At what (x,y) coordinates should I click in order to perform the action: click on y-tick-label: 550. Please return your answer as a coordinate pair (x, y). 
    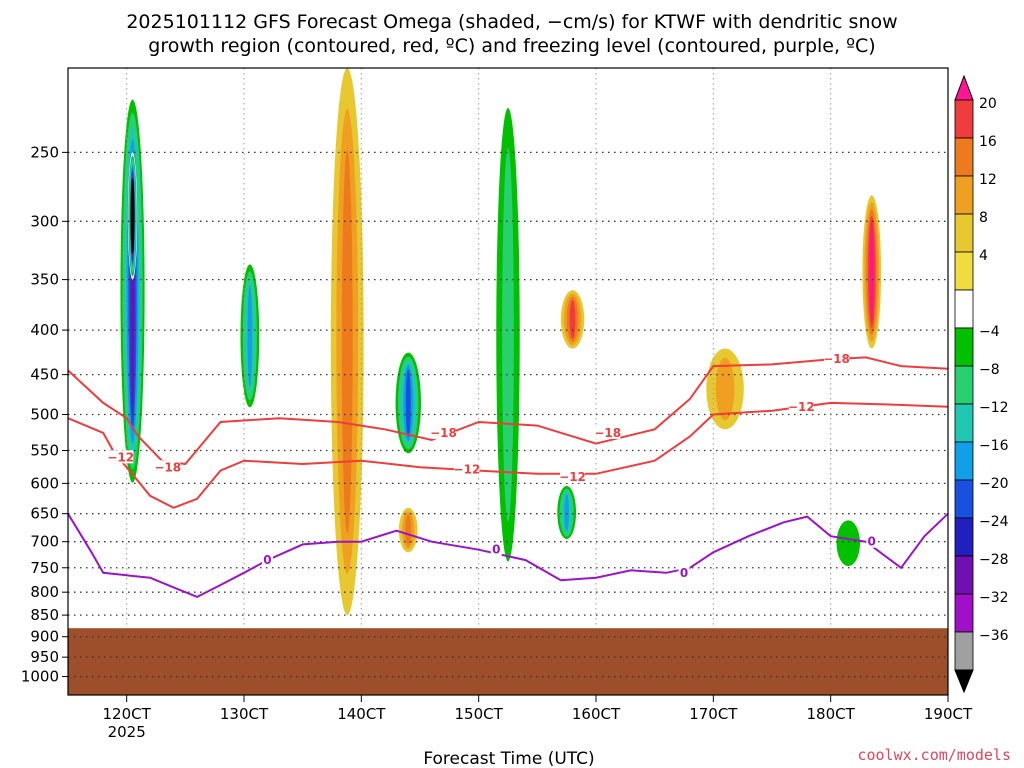
    Looking at the image, I should click on (44, 451).